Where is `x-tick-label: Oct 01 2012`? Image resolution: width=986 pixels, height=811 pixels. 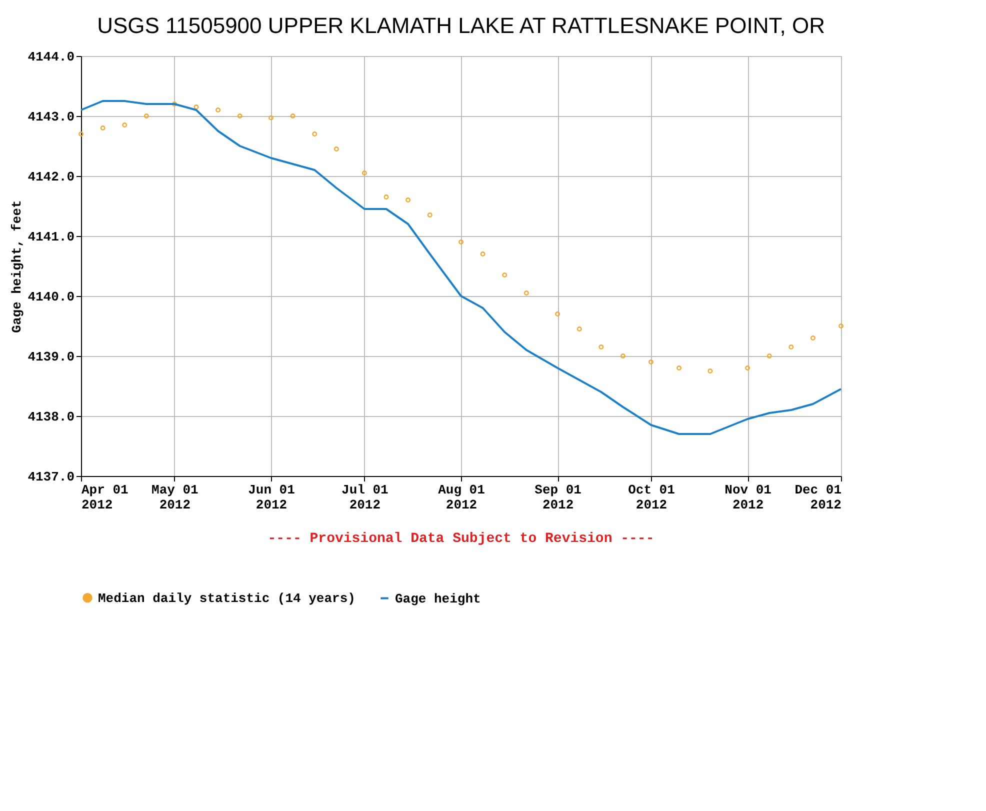 x-tick-label: Oct 01 2012 is located at coordinates (652, 497).